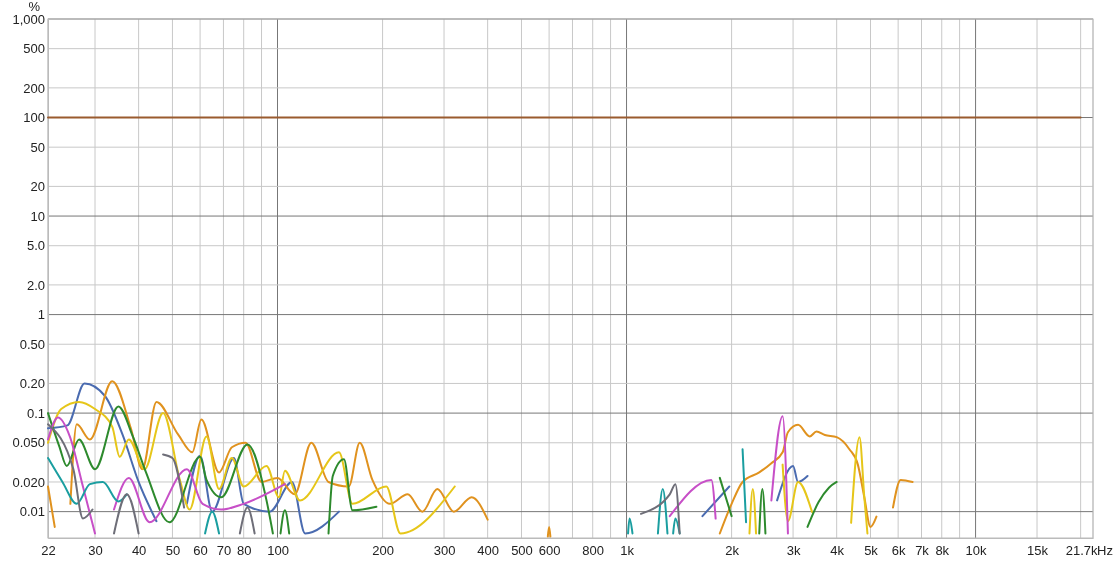 Image resolution: width=1117 pixels, height=562 pixels. What do you see at coordinates (35, 413) in the screenshot?
I see `y-tick-label: 0.1` at bounding box center [35, 413].